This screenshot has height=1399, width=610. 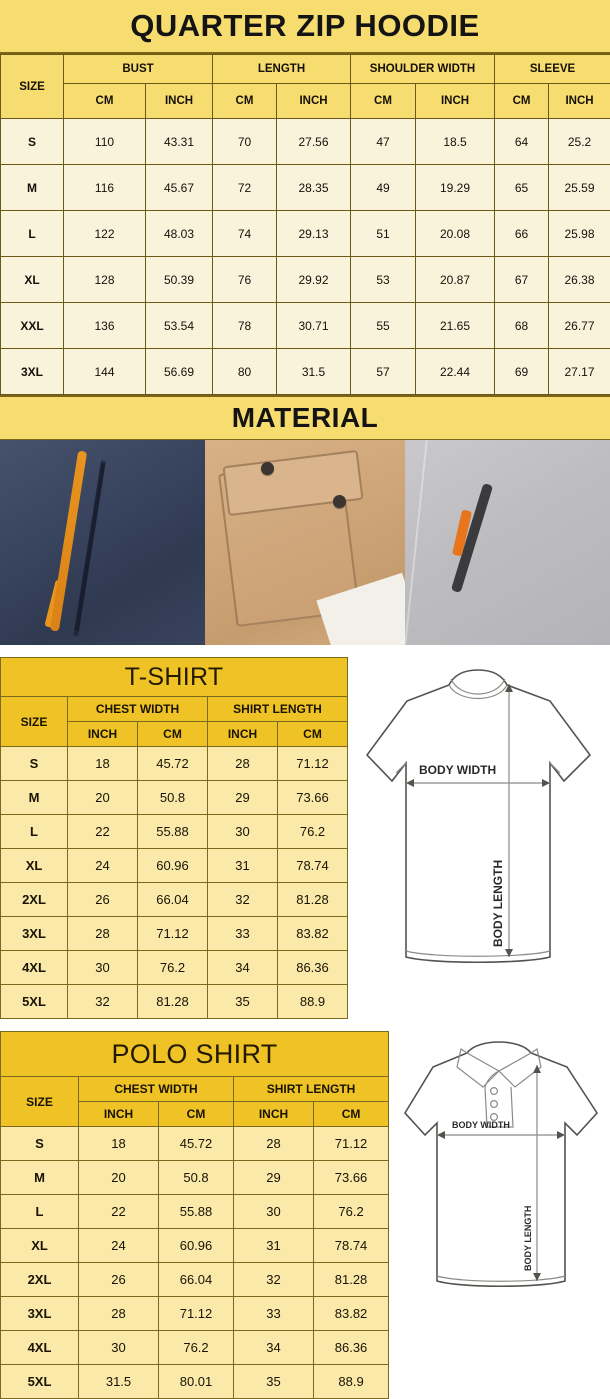 What do you see at coordinates (105, 101) in the screenshot?
I see `hoodie-unit-bust-cm: CM` at bounding box center [105, 101].